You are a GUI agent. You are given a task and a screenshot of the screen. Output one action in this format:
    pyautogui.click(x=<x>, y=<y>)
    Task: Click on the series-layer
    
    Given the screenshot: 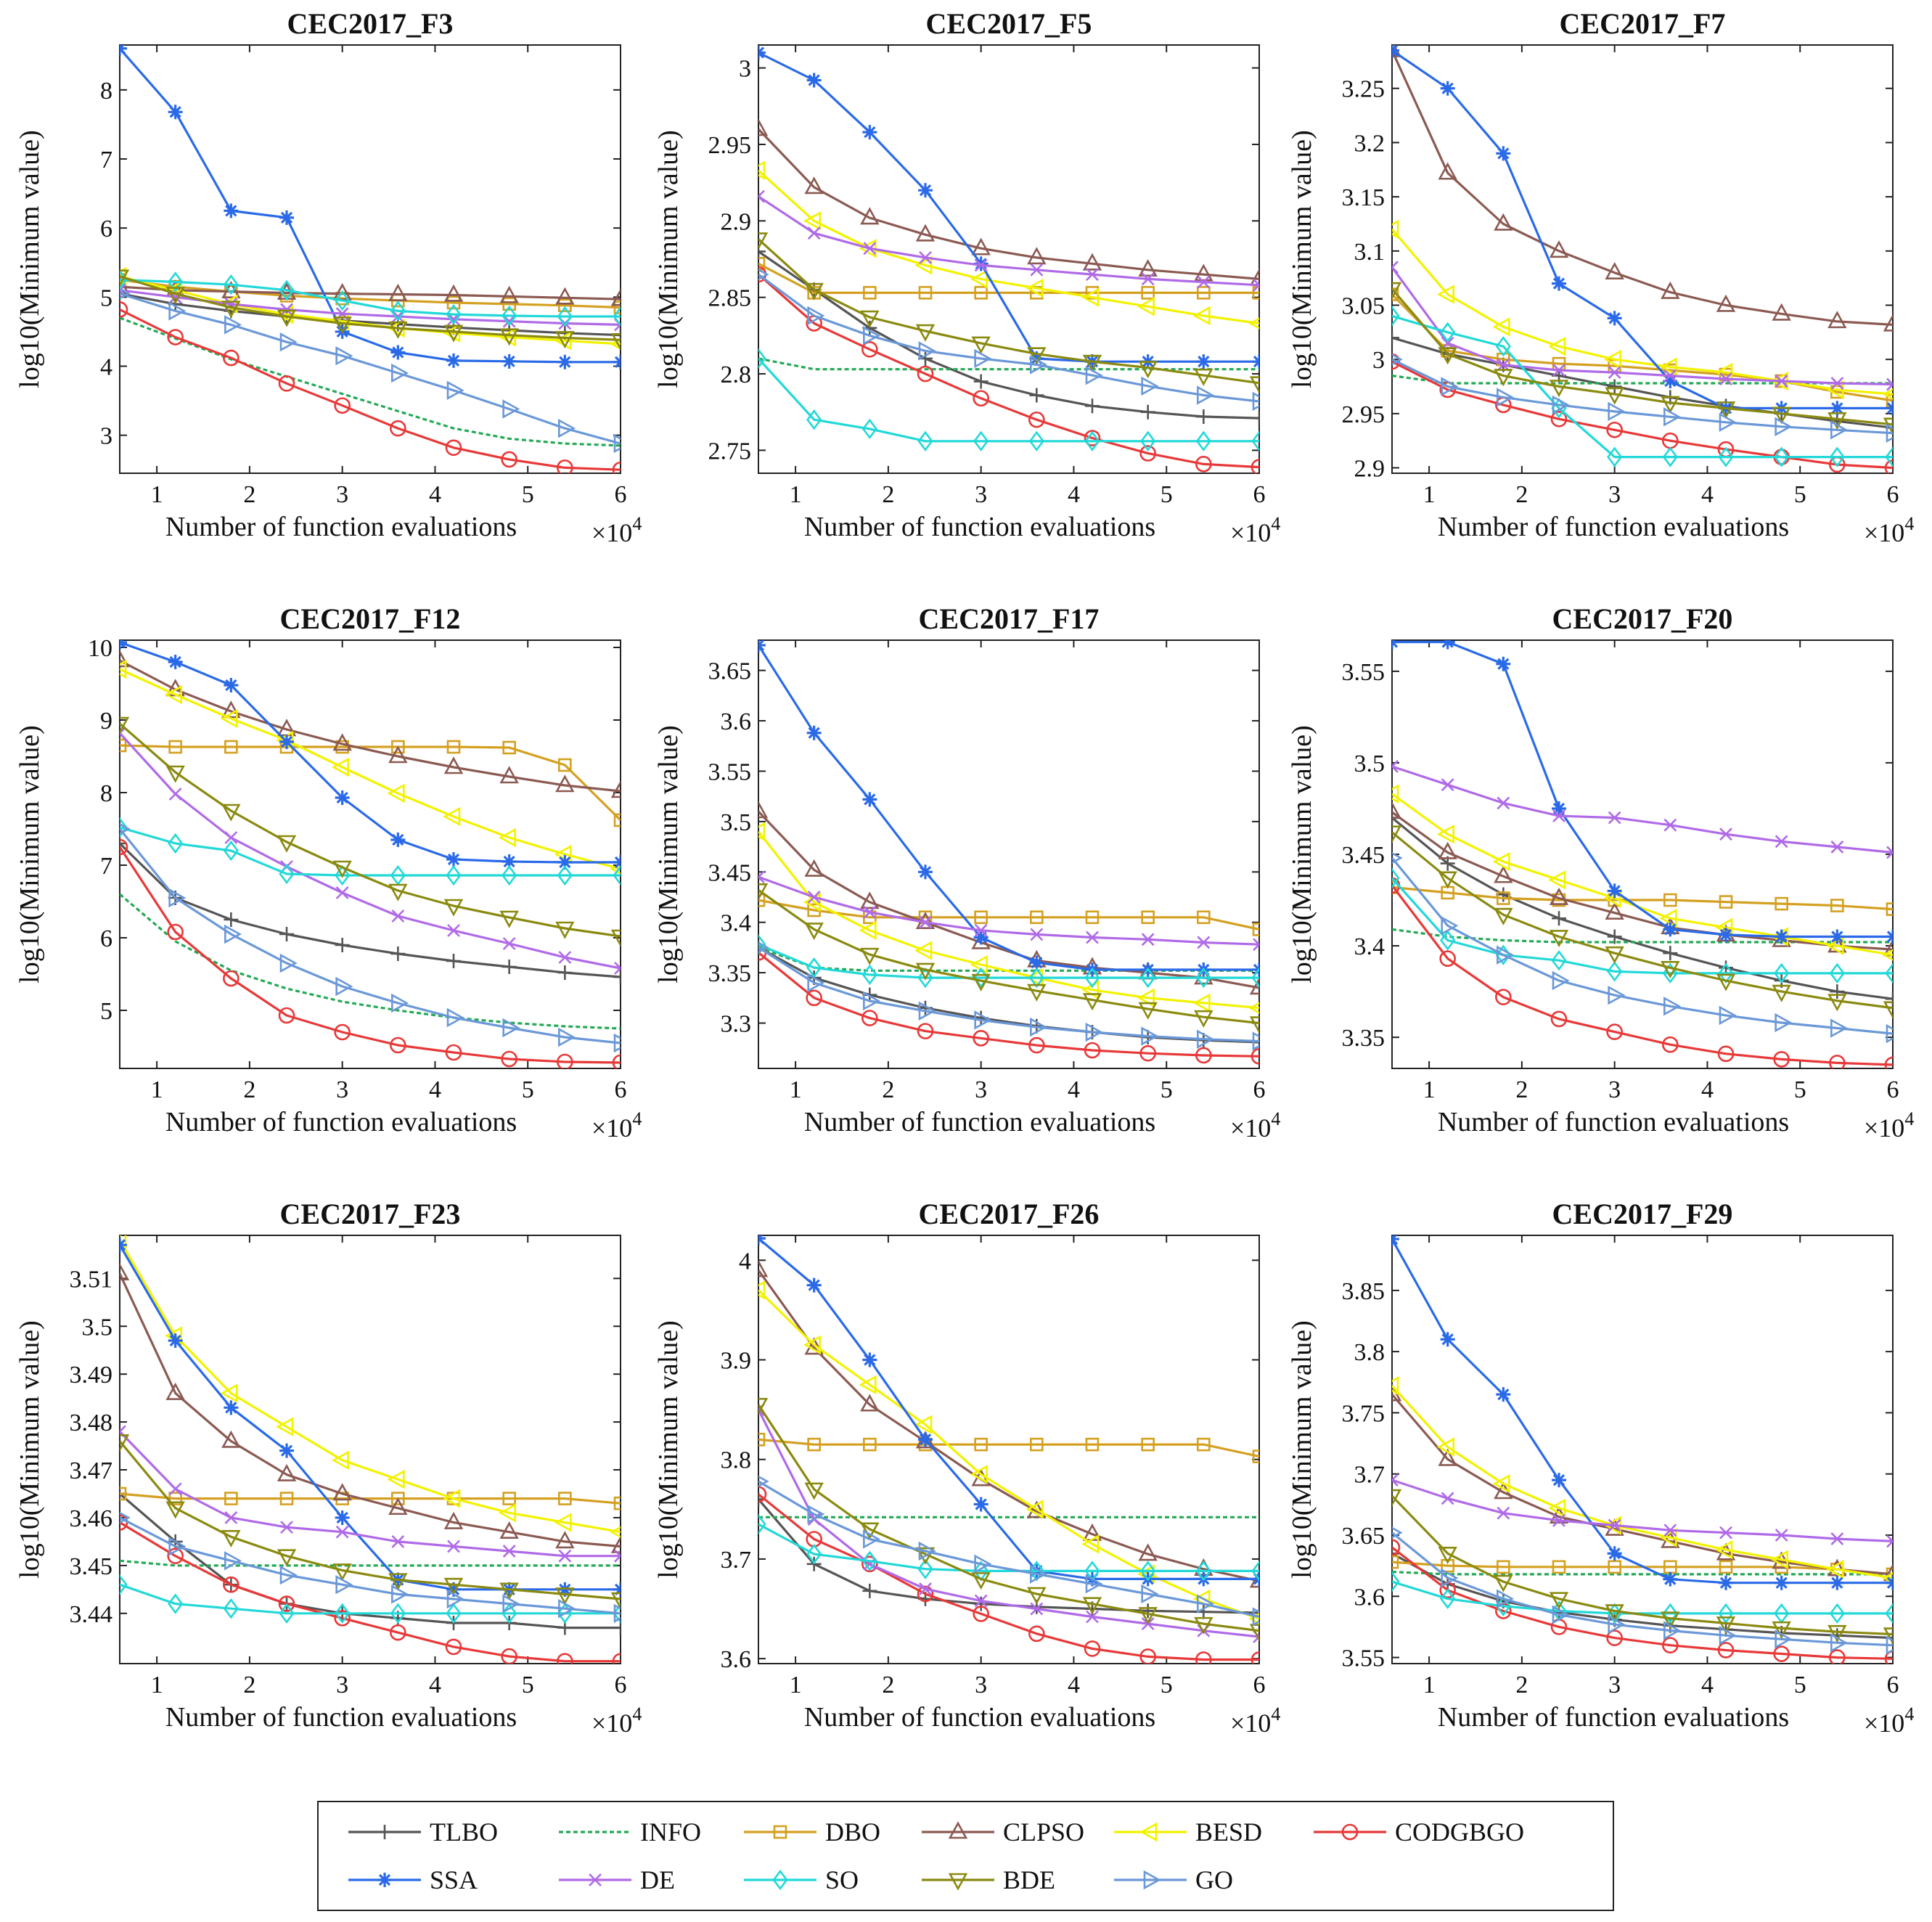 What is the action you would take?
    pyautogui.click(x=1642, y=854)
    